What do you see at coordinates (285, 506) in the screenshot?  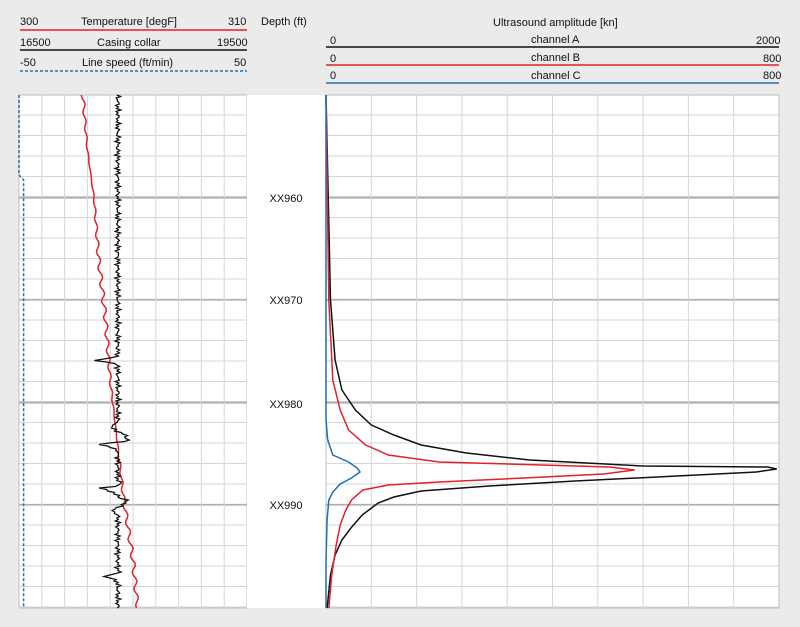 I see `depth-label: XX990` at bounding box center [285, 506].